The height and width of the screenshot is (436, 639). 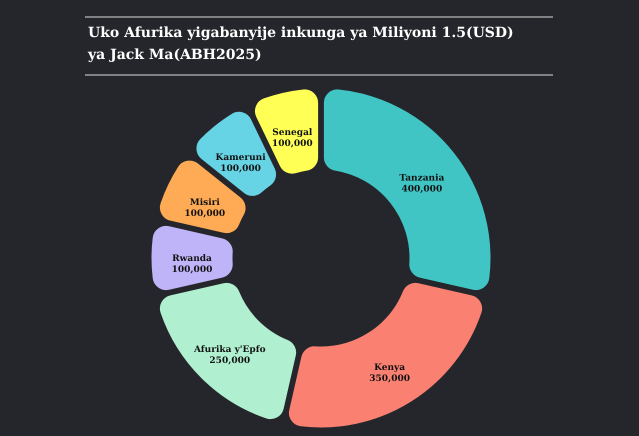 What do you see at coordinates (292, 133) in the screenshot?
I see `slice-label: Senegal` at bounding box center [292, 133].